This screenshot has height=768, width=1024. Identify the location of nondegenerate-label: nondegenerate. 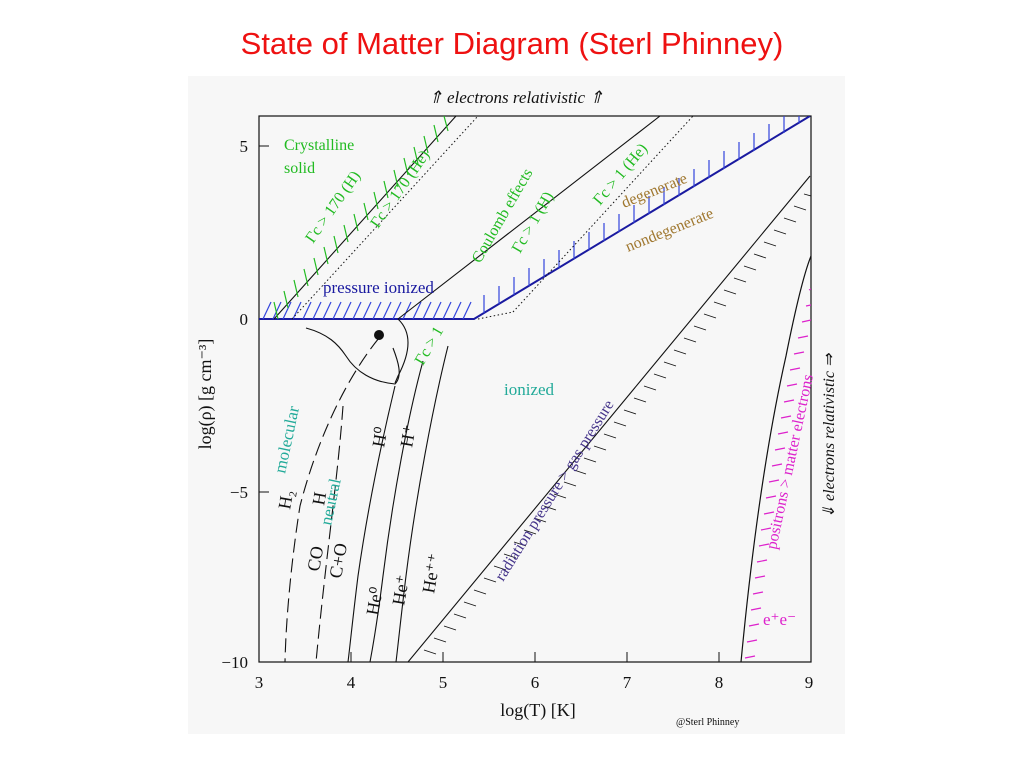
(669, 230).